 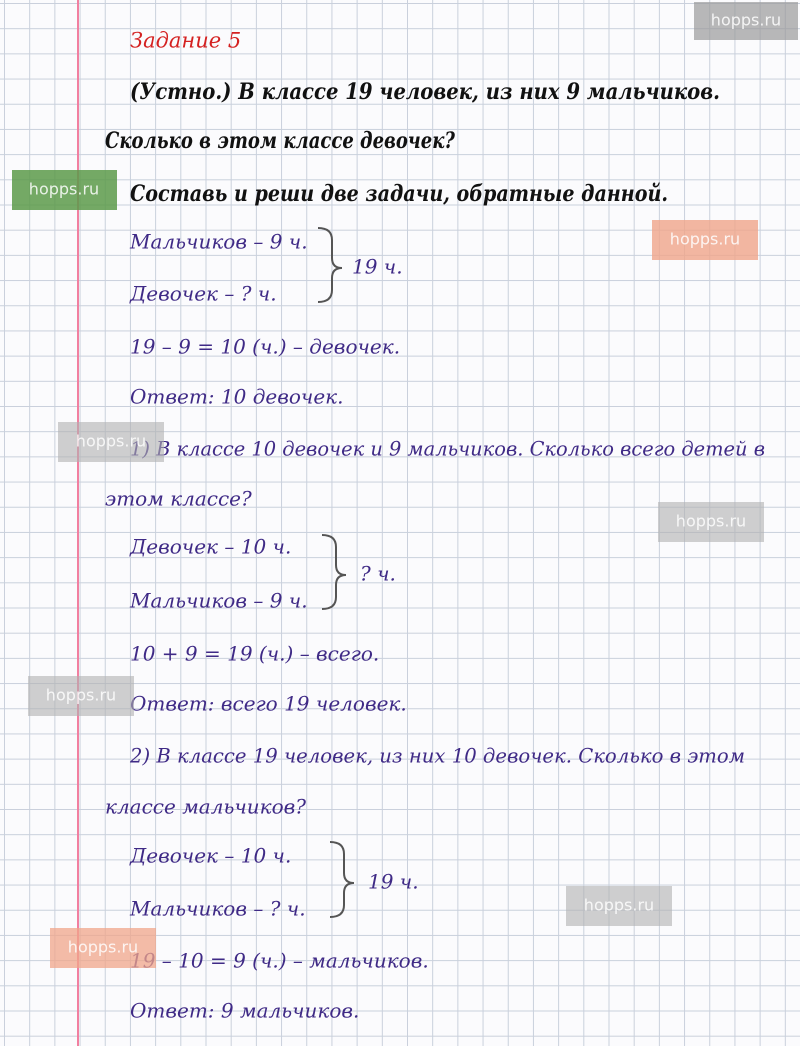 I want to click on answer: Ответ: 9 мальчиков., so click(x=244, y=1011).